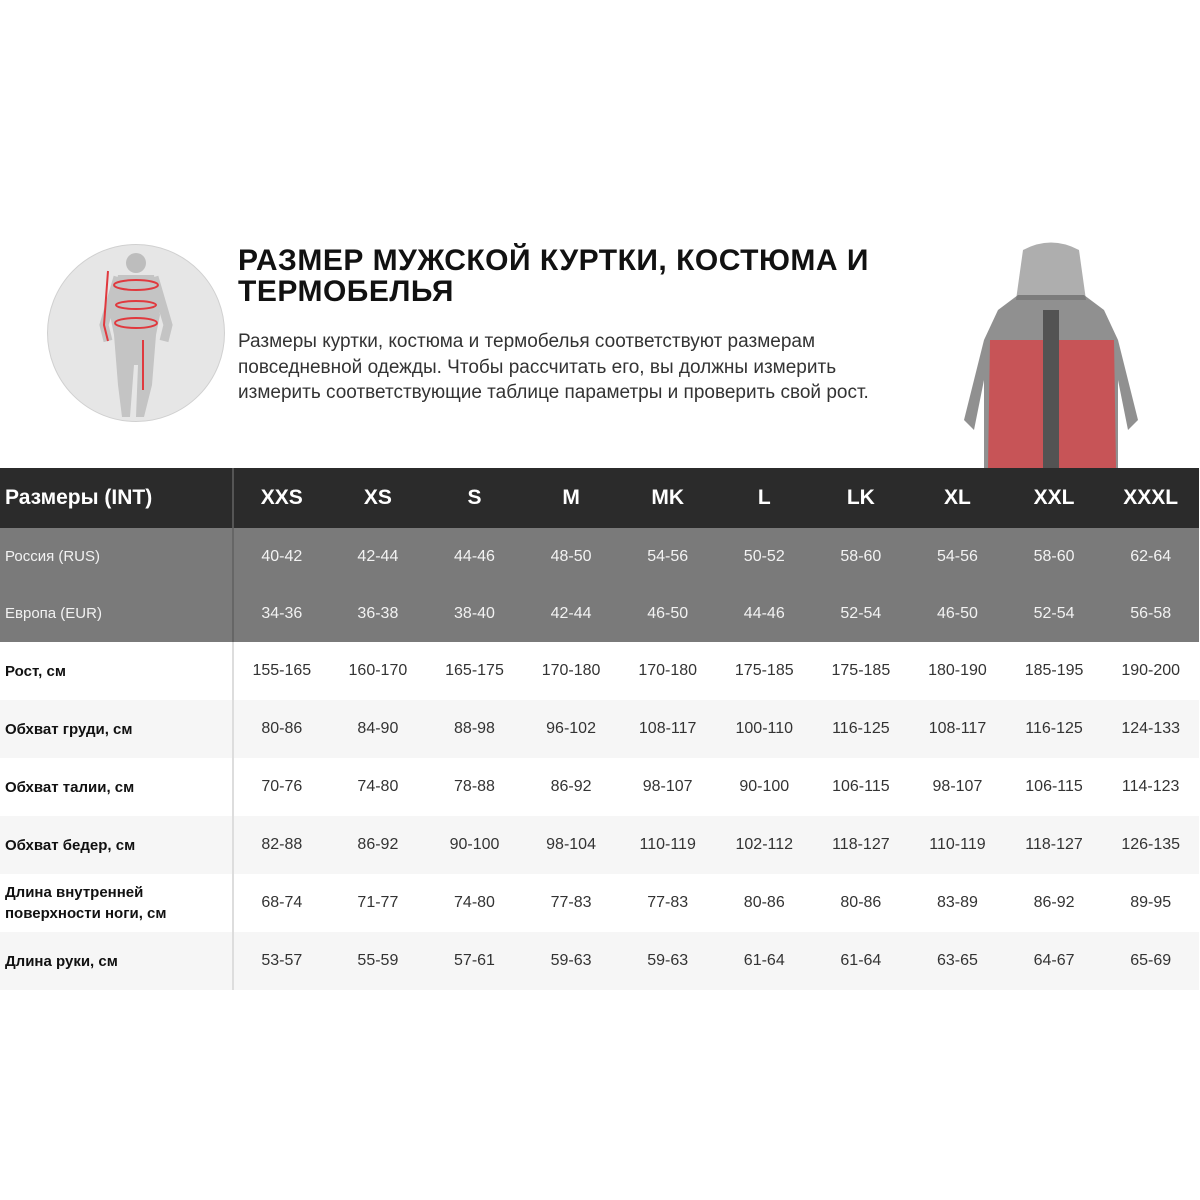  I want to click on header-label: Размеры (INT), so click(117, 498).